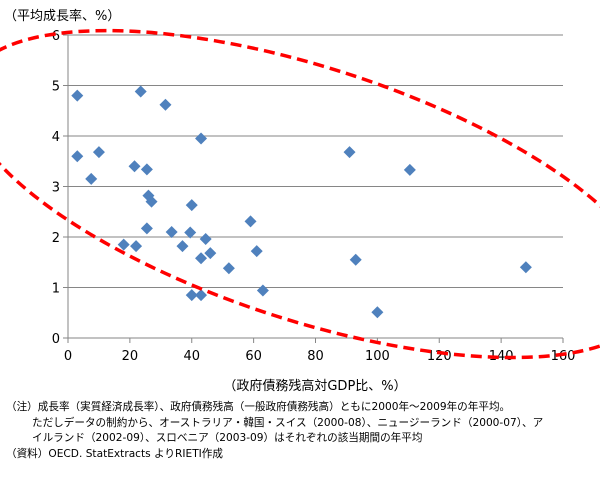 The width and height of the screenshot is (600, 480). Describe the element at coordinates (191, 356) in the screenshot. I see `x-tick-40: 40` at that location.